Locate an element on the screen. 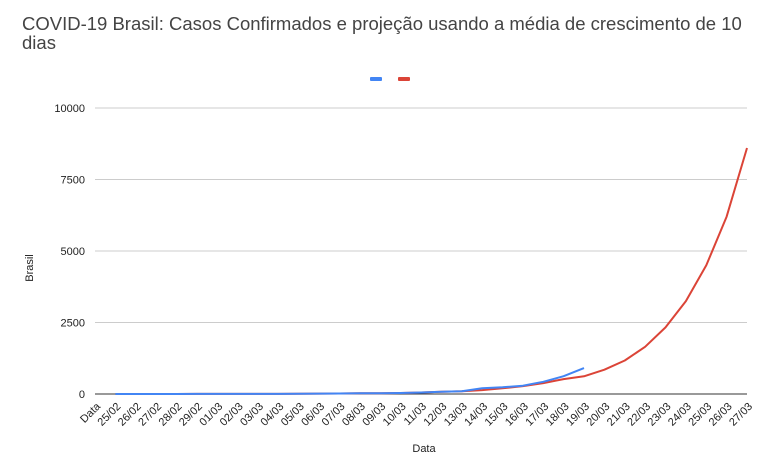 This screenshot has height=465, width=774. x-tick-label: 10/03 is located at coordinates (395, 415).